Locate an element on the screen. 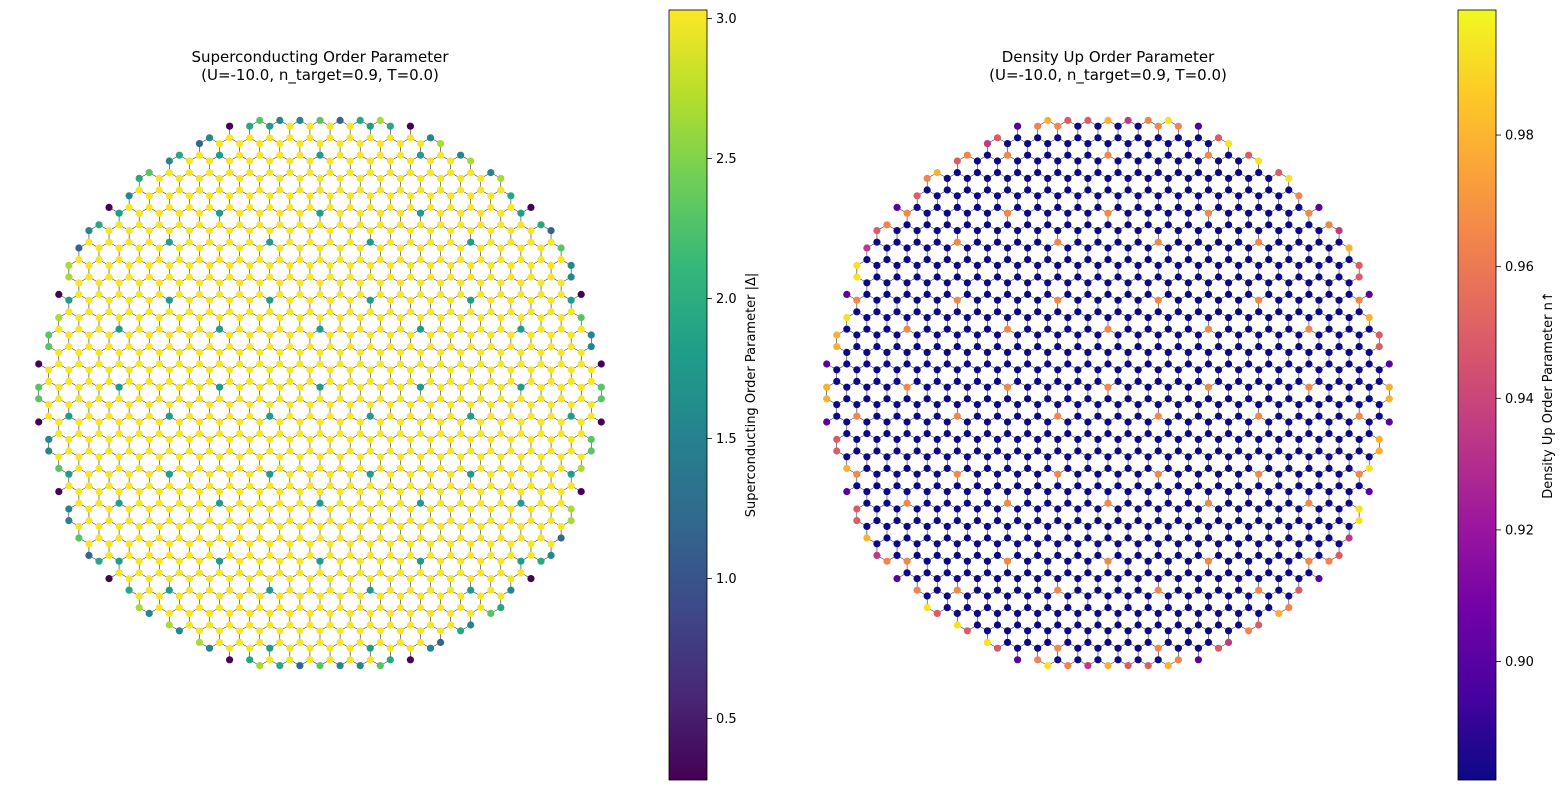  right-title-line2: (U=-10.0, n_target=0.9, T=0.0) is located at coordinates (1108, 75).